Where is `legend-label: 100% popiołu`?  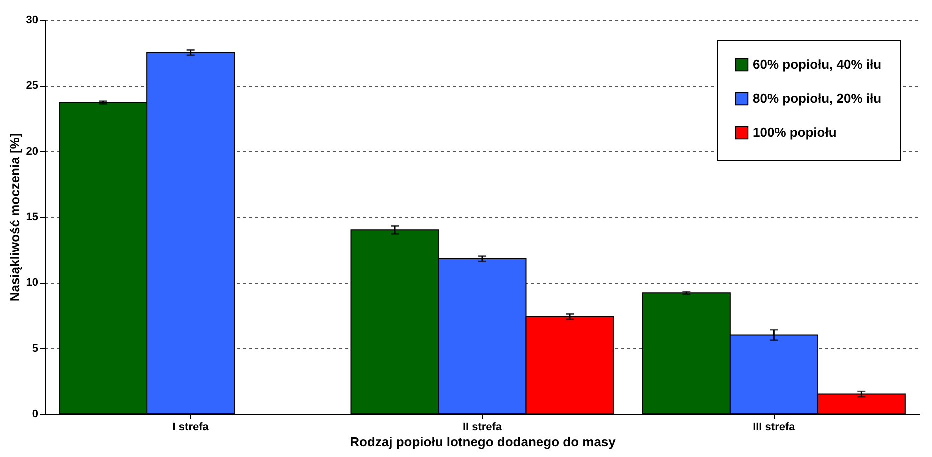
legend-label: 100% popiołu is located at coordinates (795, 132).